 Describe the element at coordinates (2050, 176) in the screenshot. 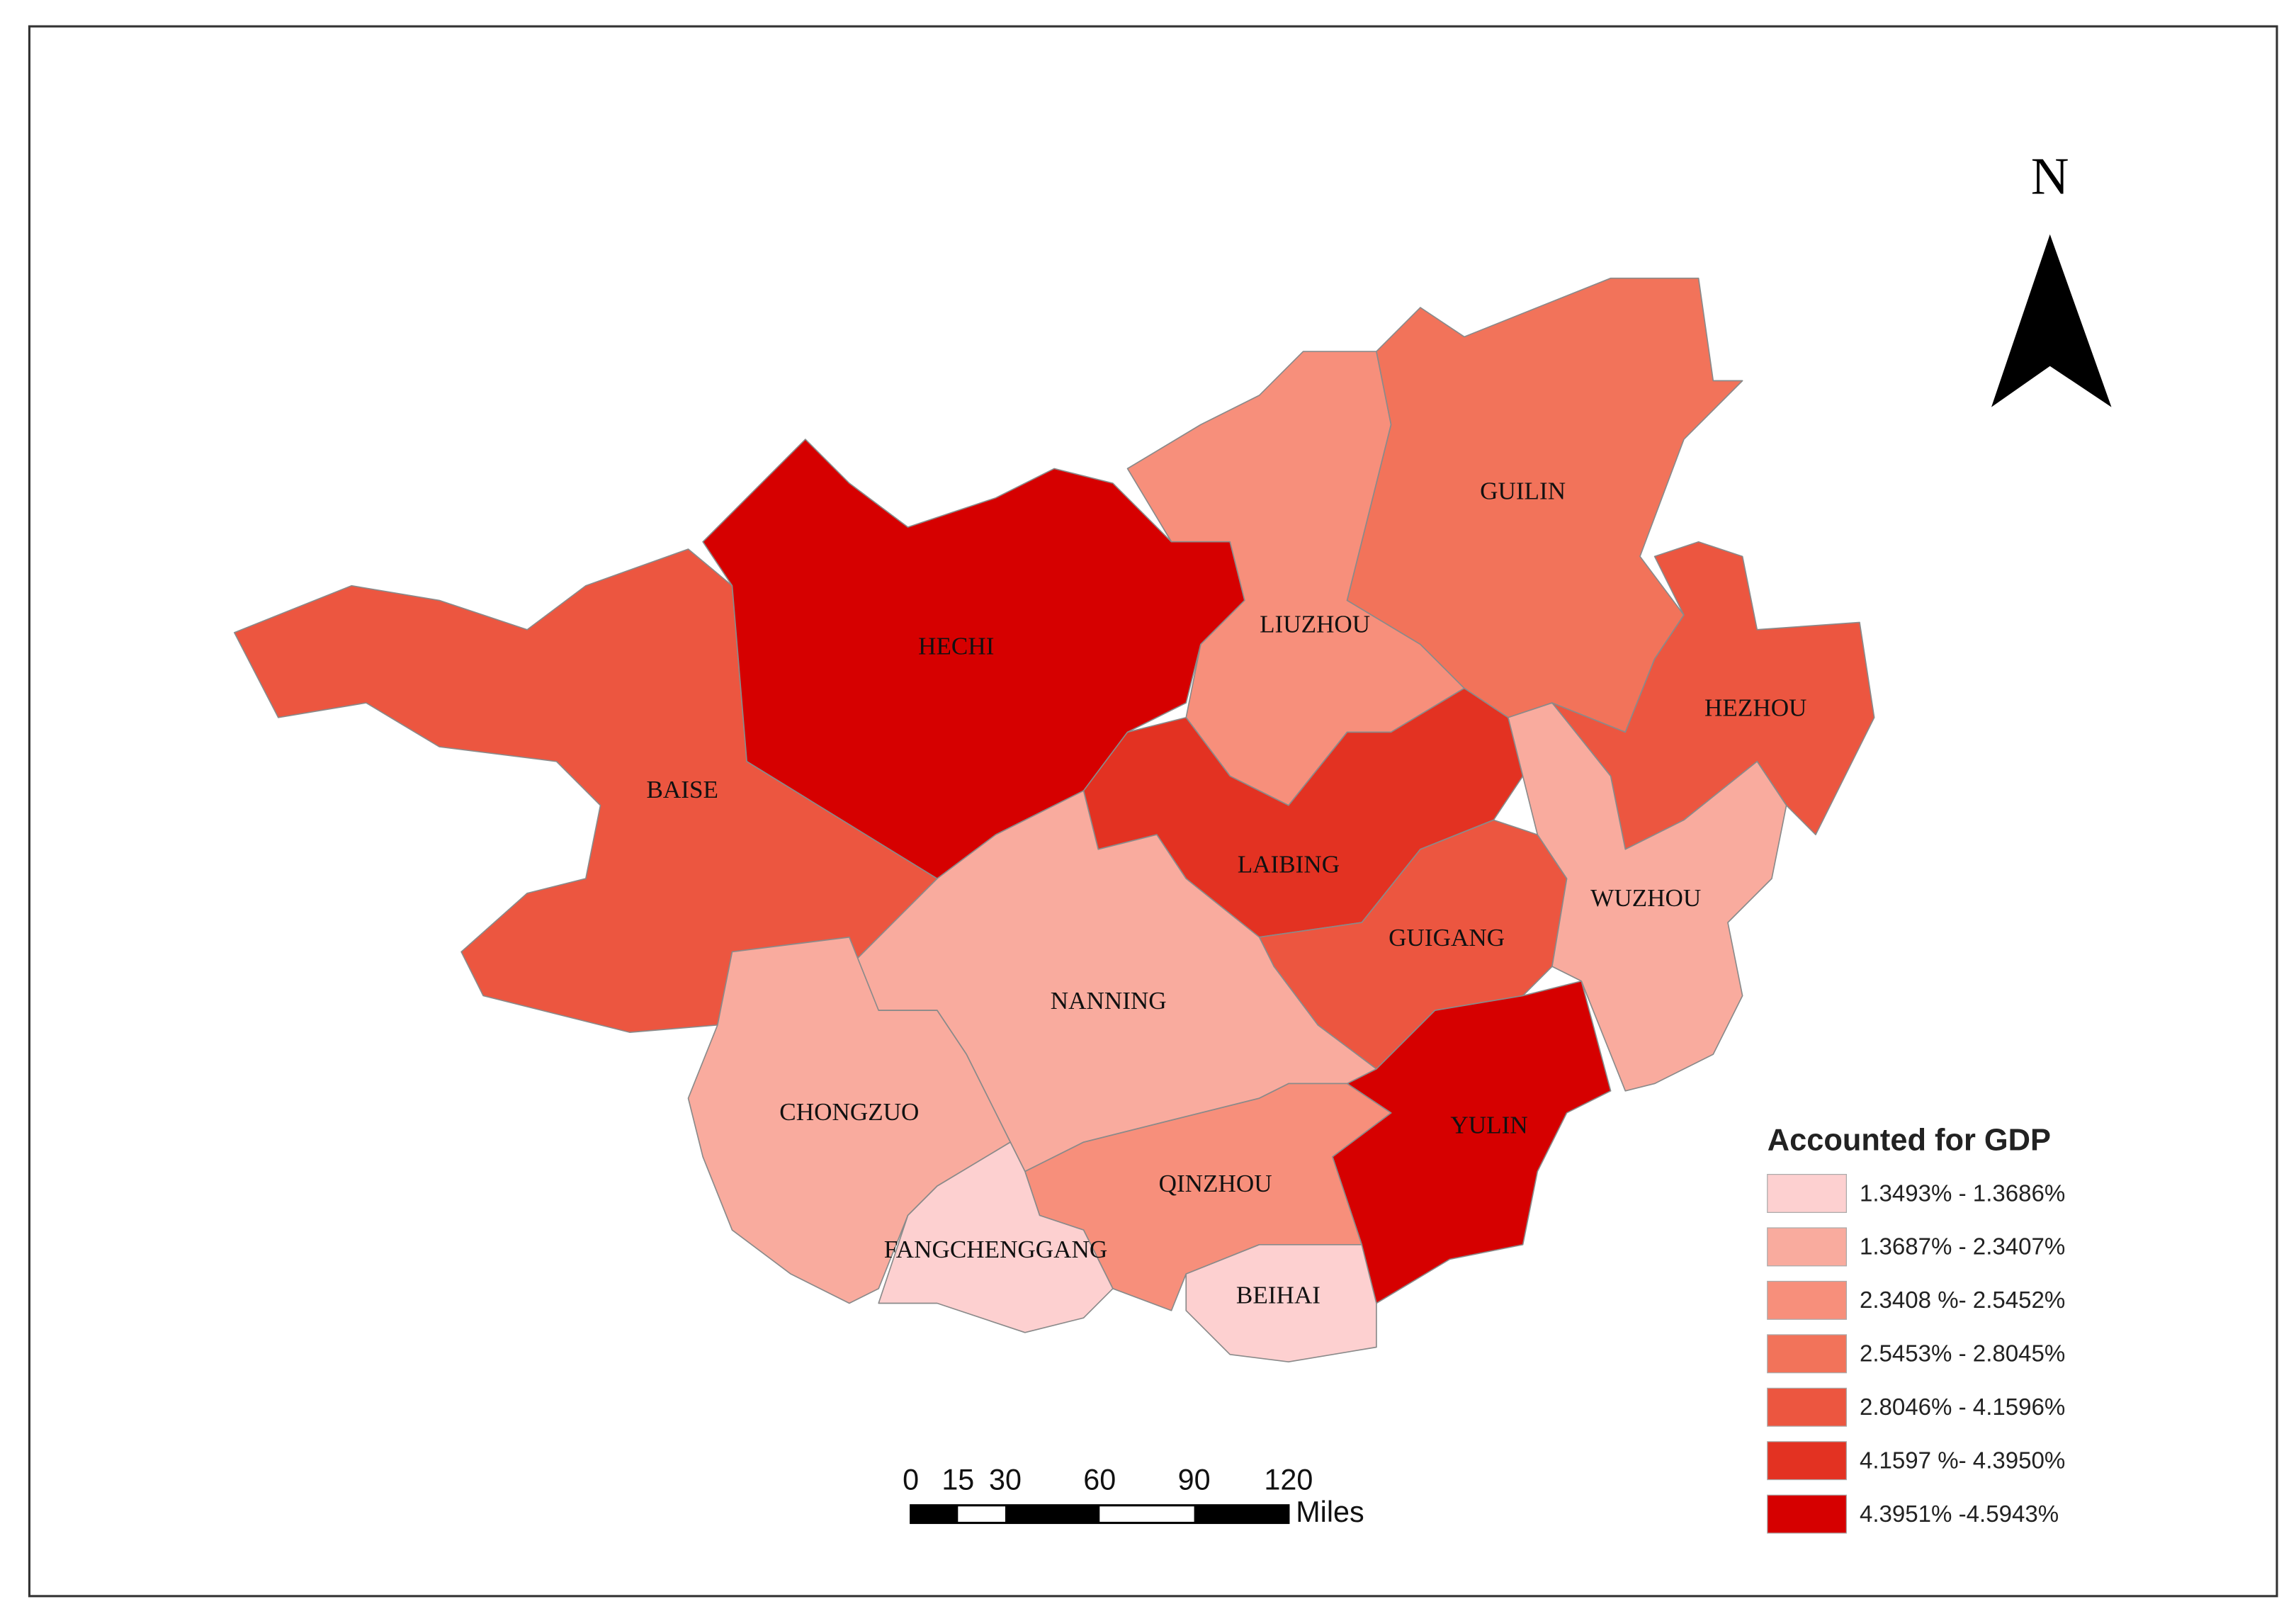

I see `north-label: N` at that location.